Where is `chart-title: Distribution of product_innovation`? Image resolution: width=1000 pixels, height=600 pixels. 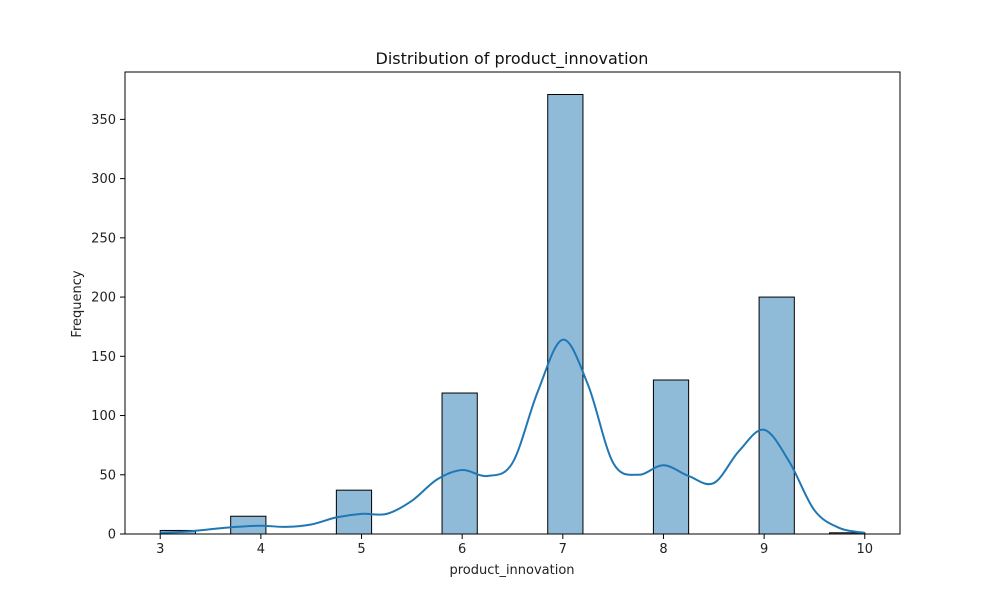
chart-title: Distribution of product_innovation is located at coordinates (512, 59).